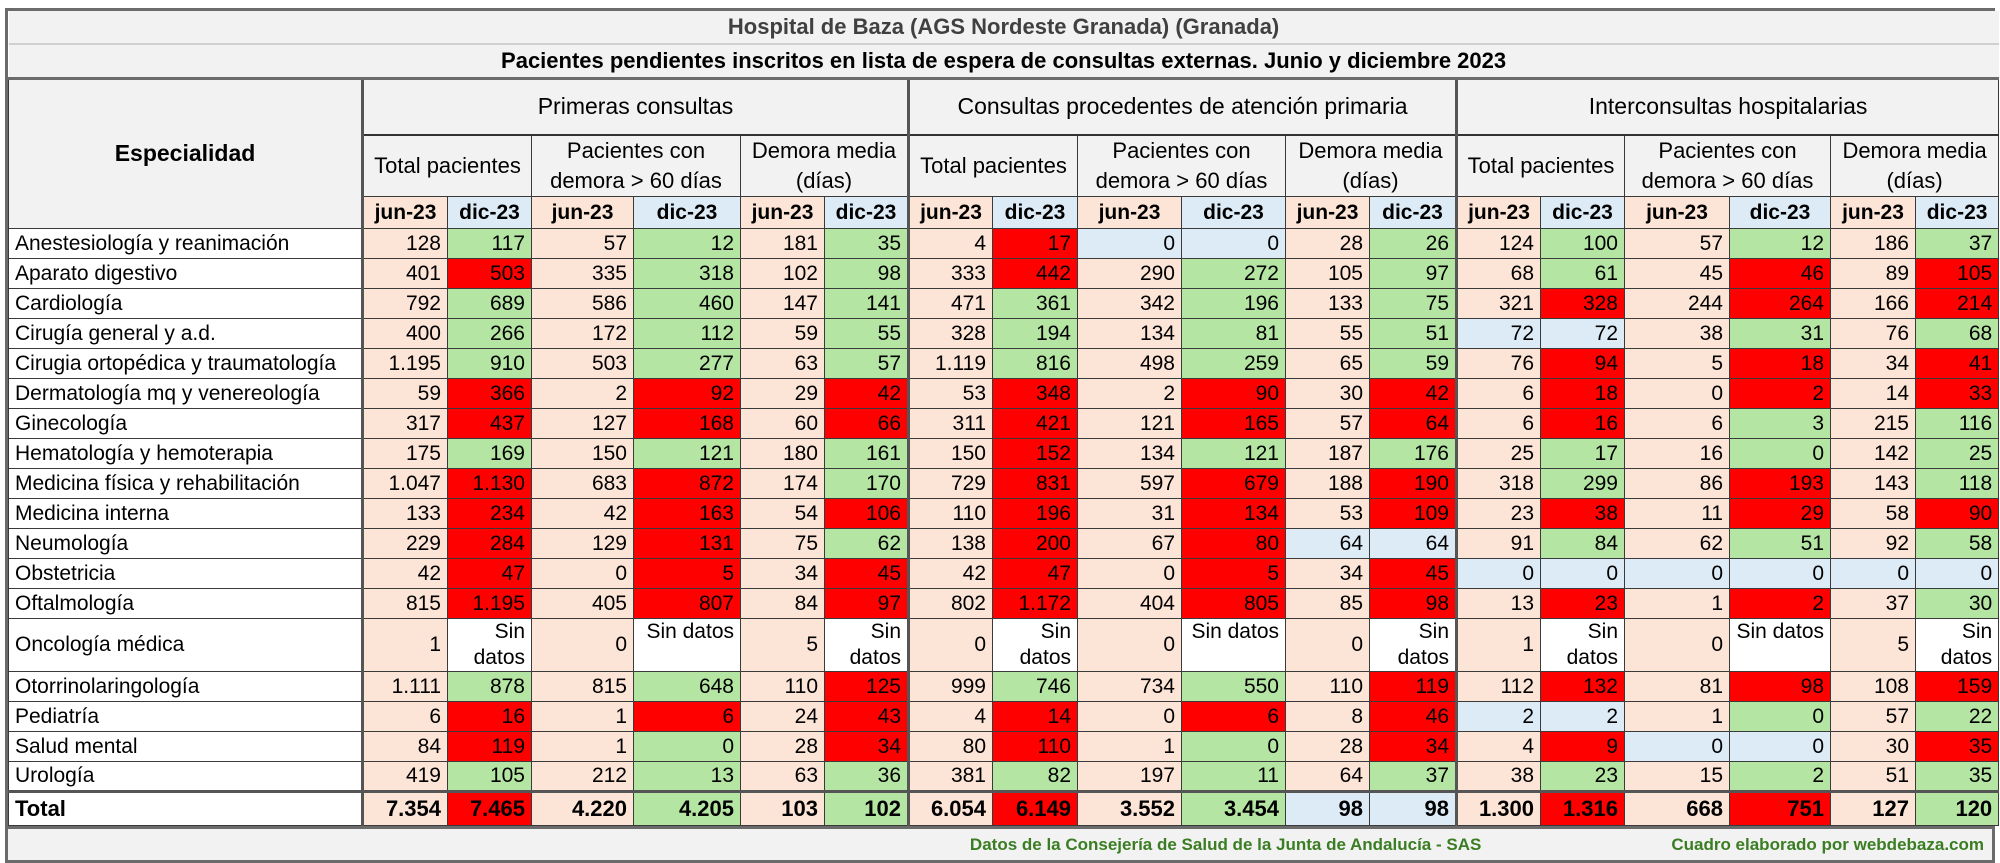  What do you see at coordinates (950, 808) in the screenshot?
I see `value-cell-jun: 6.054` at bounding box center [950, 808].